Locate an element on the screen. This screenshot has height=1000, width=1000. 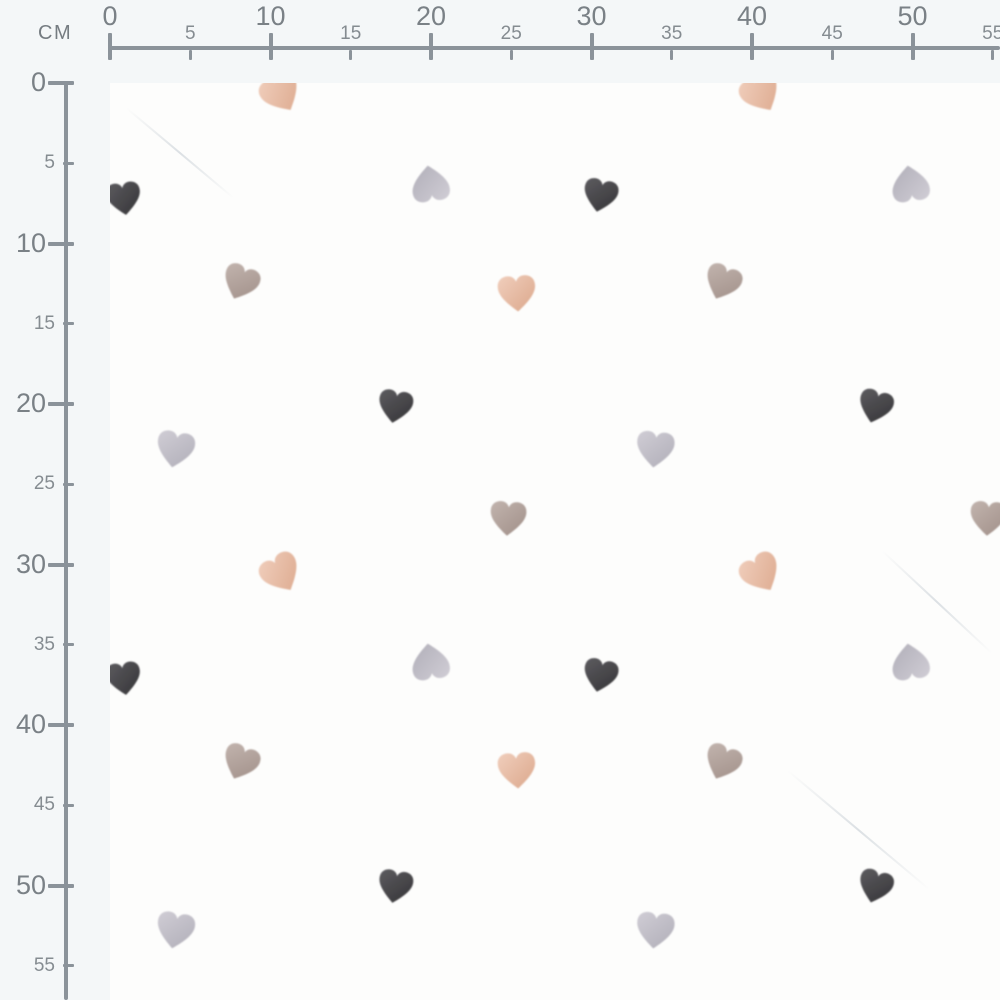
h-ruler-label-50: 50 is located at coordinates (912, 16).